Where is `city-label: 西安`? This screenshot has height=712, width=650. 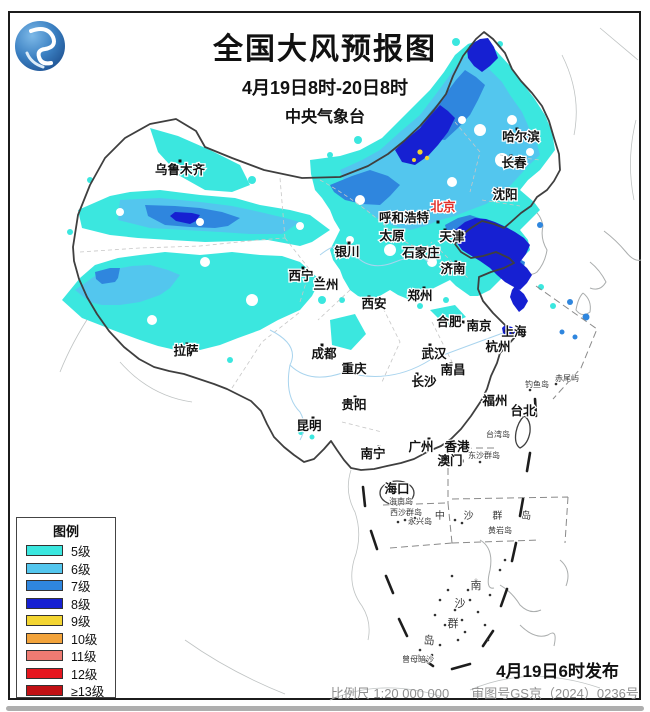
city-label: 西安 is located at coordinates (373, 303).